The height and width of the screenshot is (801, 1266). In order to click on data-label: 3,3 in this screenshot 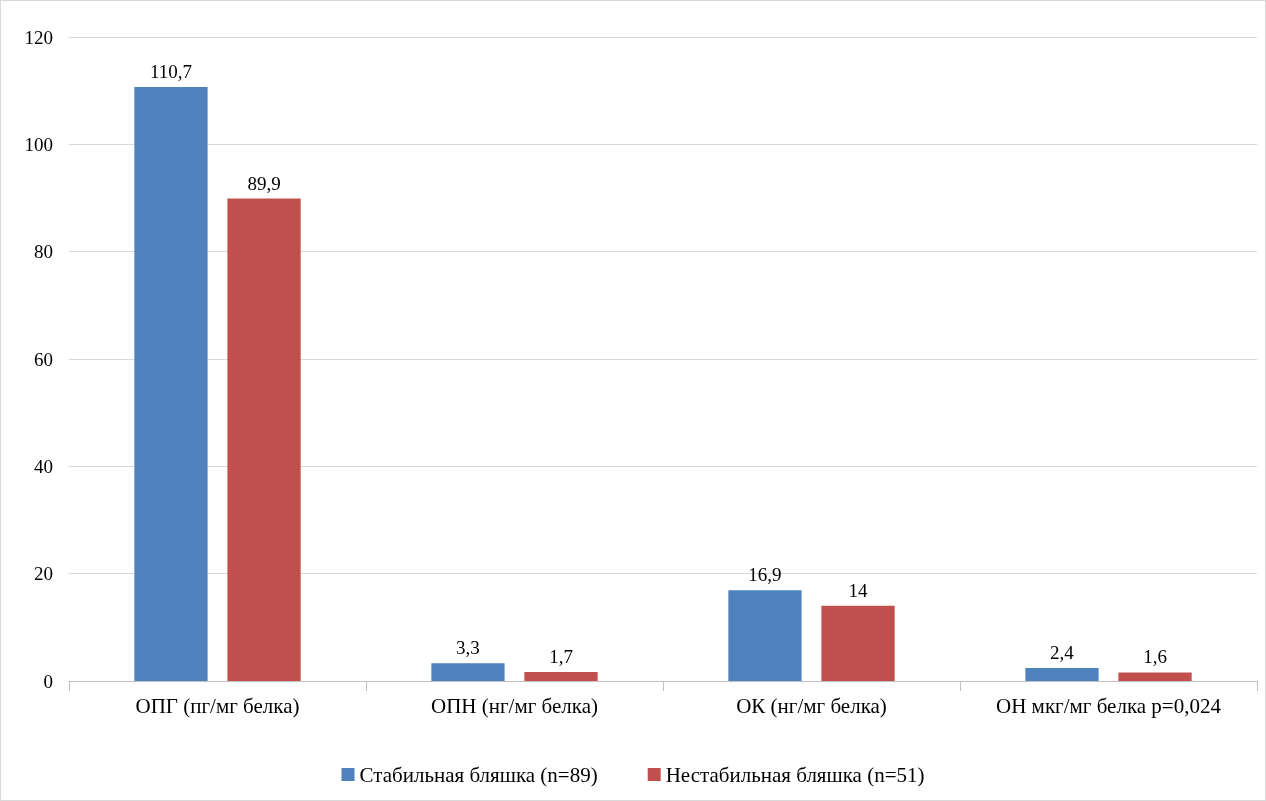, I will do `click(468, 648)`.